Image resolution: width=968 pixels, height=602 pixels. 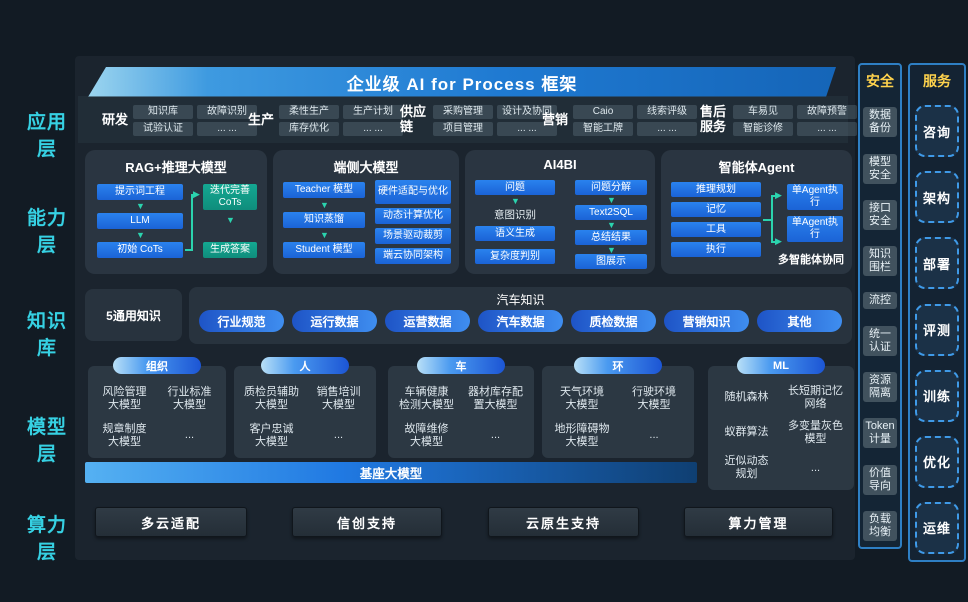 I want to click on model-item: 器材库存配 置大模型, so click(x=495, y=398).